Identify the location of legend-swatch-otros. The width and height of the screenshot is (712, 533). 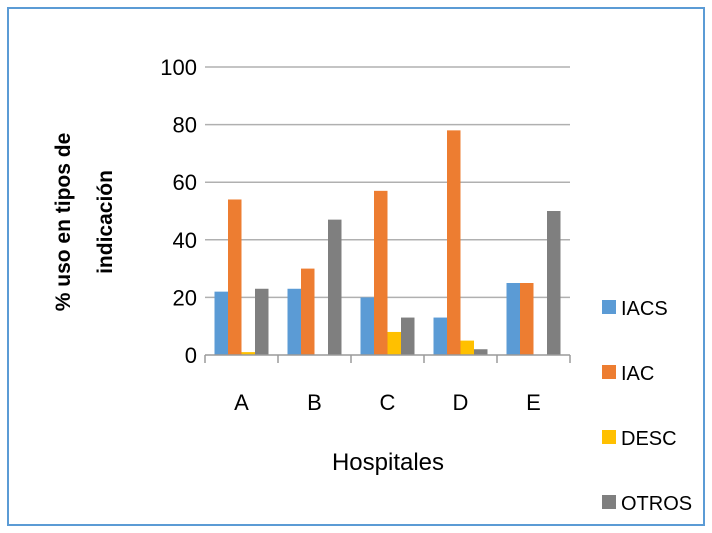
(609, 502).